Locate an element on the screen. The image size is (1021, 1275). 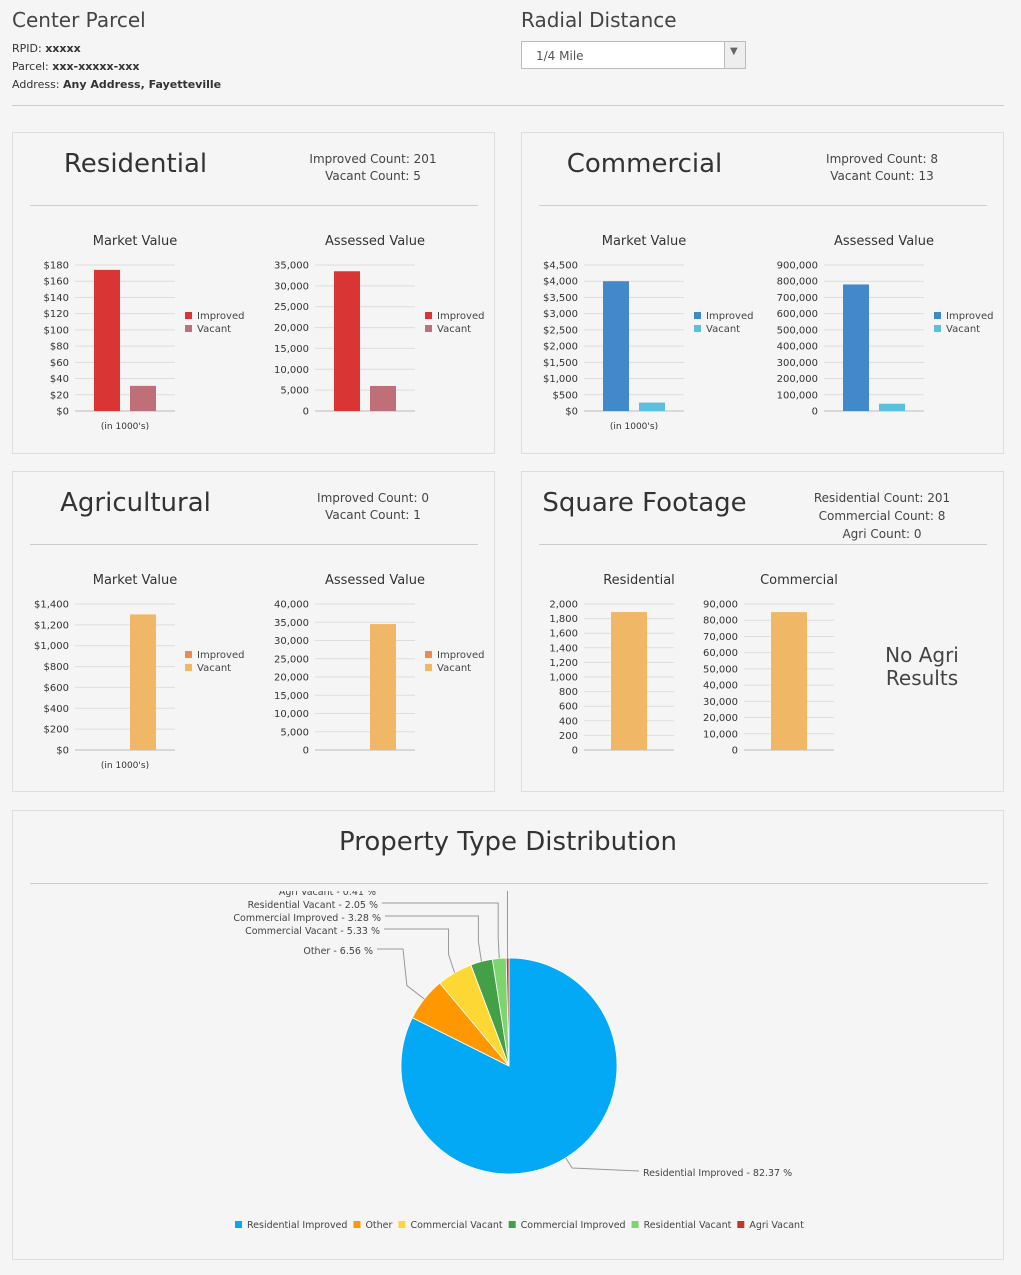
panel-counts: Improved Count: 201 Vacant Count: 5 is located at coordinates (373, 168).